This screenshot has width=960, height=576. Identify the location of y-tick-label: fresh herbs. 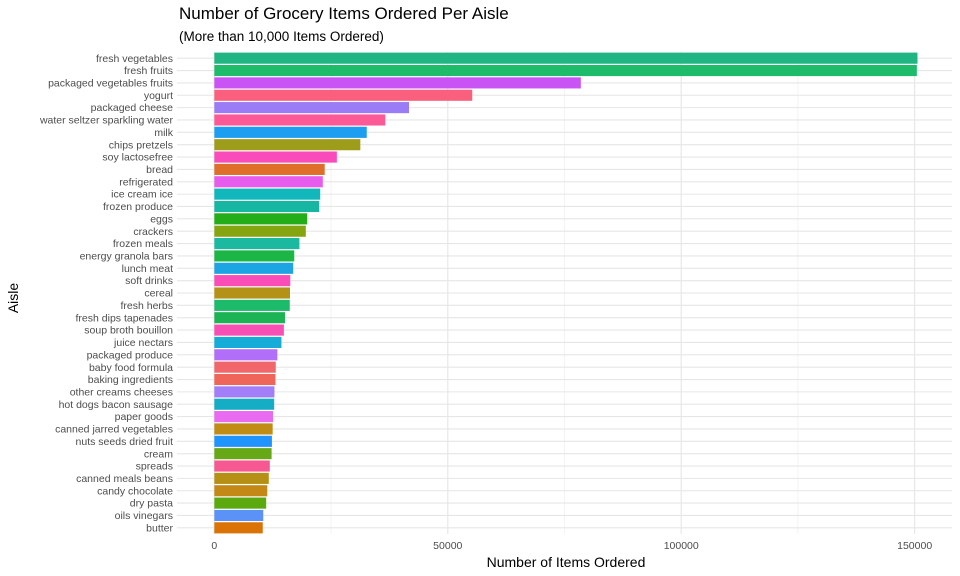
(146, 306).